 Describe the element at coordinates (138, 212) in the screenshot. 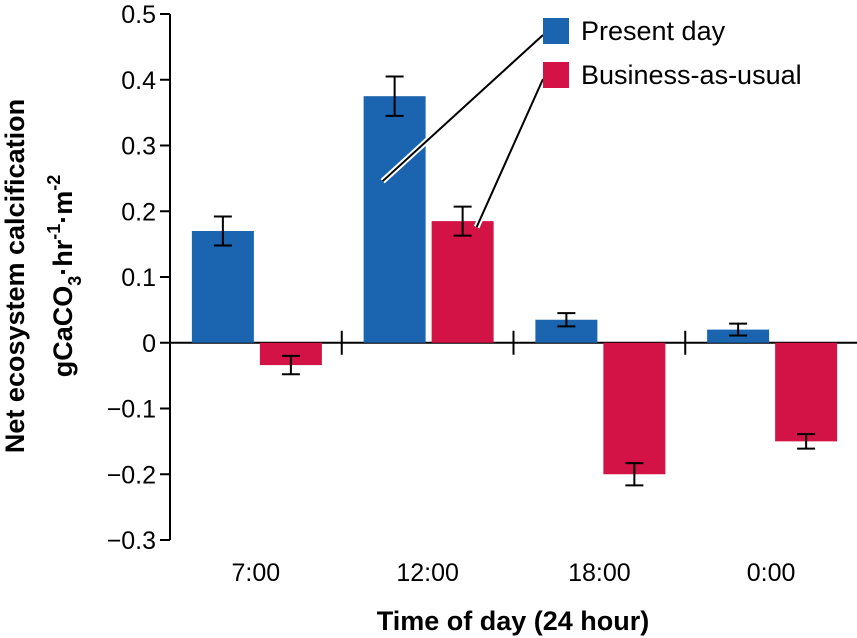

I see `y-tick-label: 0.2` at that location.